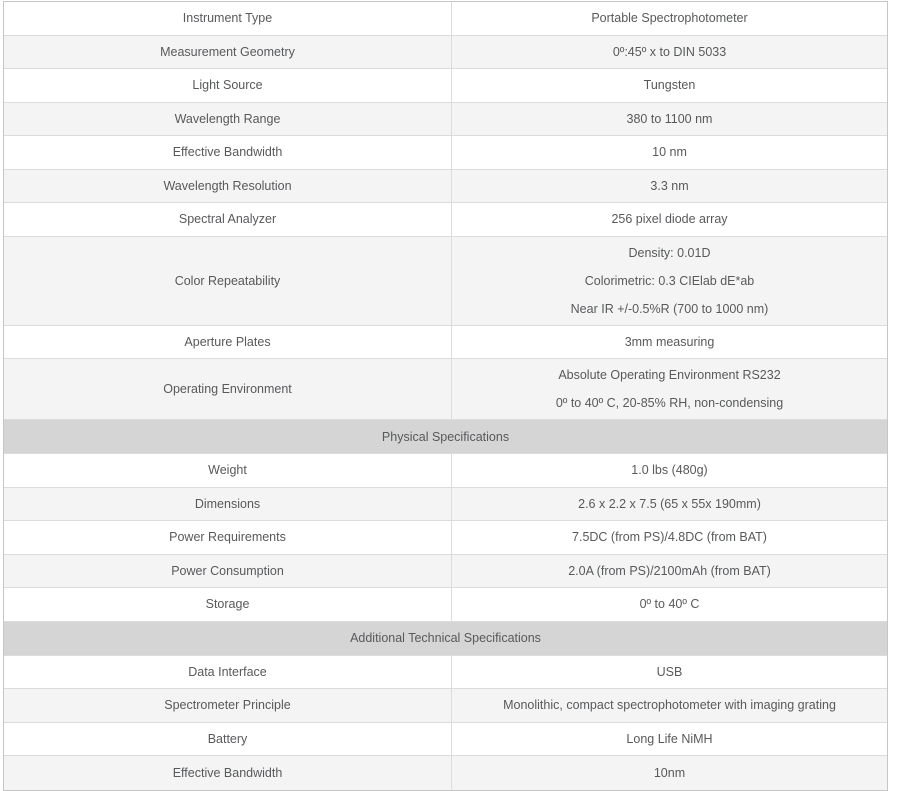  I want to click on spec-label: Instrument Type, so click(227, 18).